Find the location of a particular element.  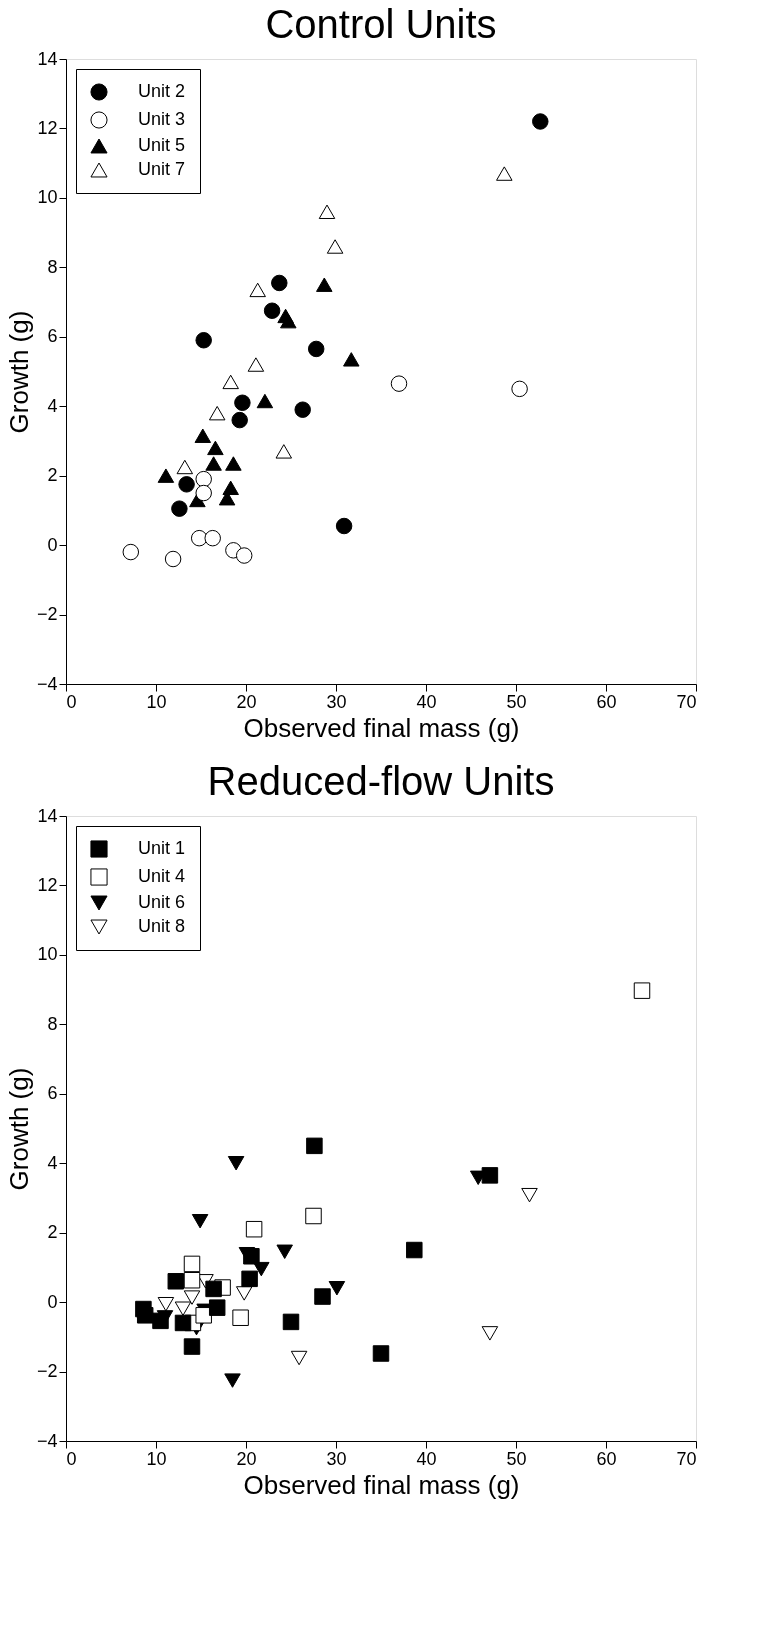

chart-title: Control Units is located at coordinates (381, 24).